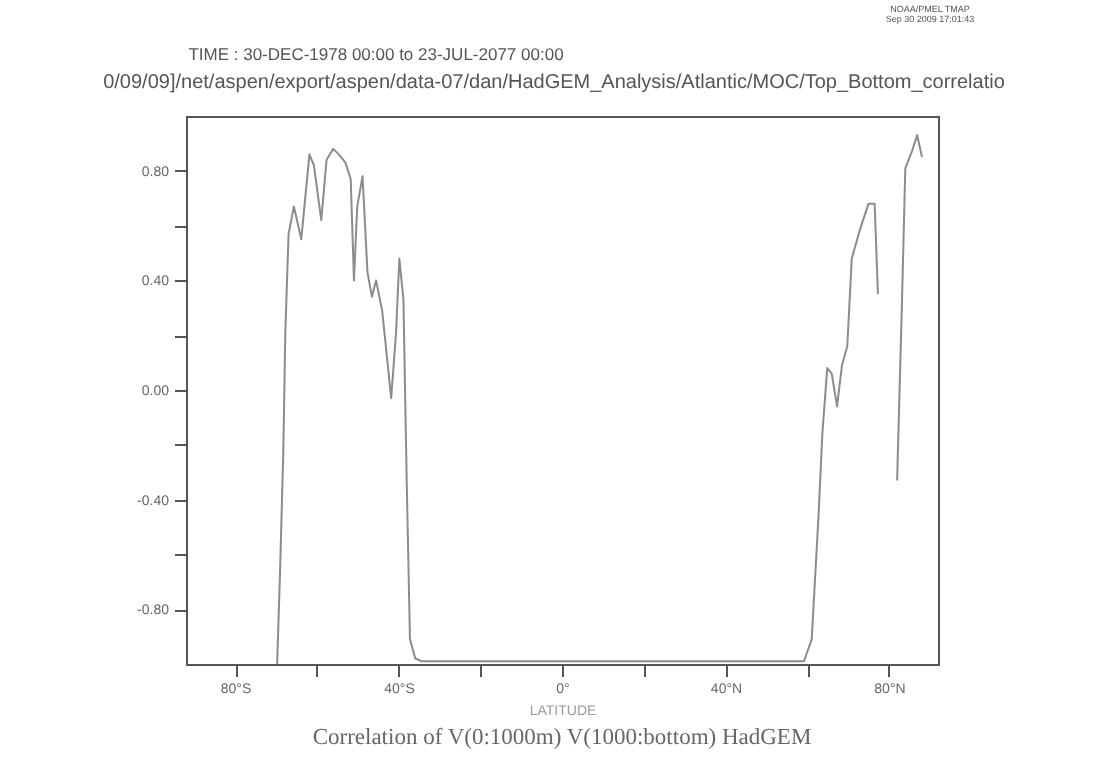 The height and width of the screenshot is (764, 1108). What do you see at coordinates (562, 738) in the screenshot?
I see `text: Correlation of V(0:1000m) V(1000:bottom) HadGEM` at bounding box center [562, 738].